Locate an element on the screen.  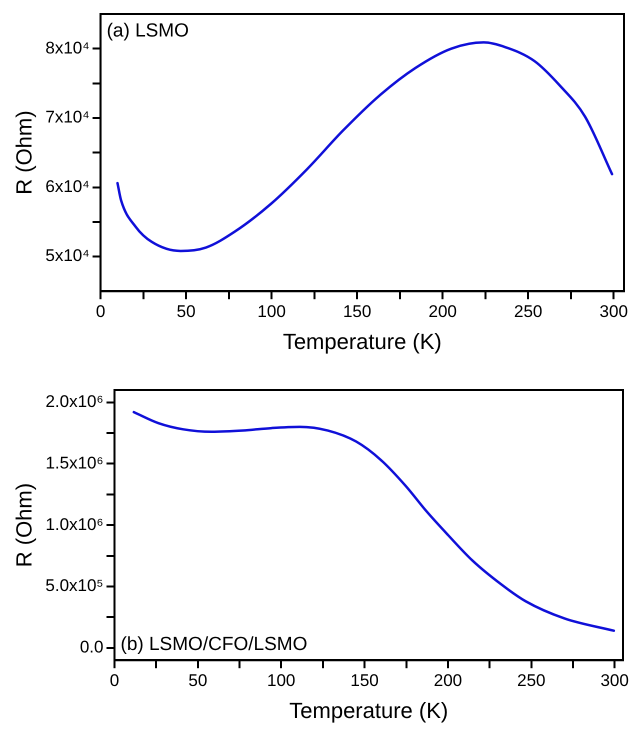
y-tick-label: 0.0 is located at coordinates (92, 647).